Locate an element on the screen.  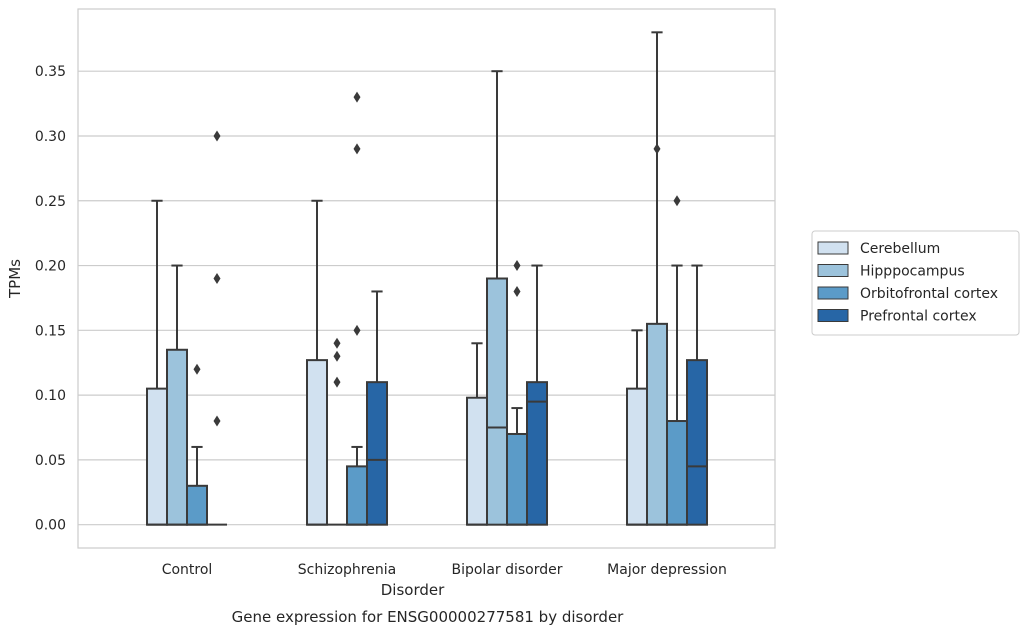
x-tick-label: Control is located at coordinates (187, 570).